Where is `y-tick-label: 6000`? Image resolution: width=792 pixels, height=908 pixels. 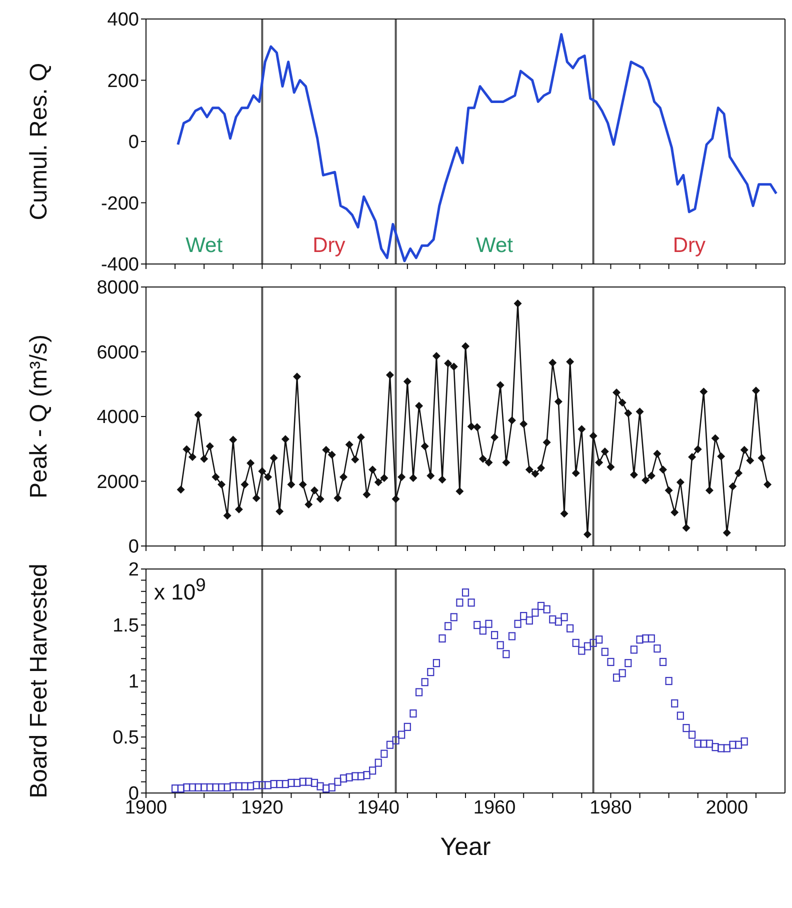 y-tick-label: 6000 is located at coordinates (117, 353).